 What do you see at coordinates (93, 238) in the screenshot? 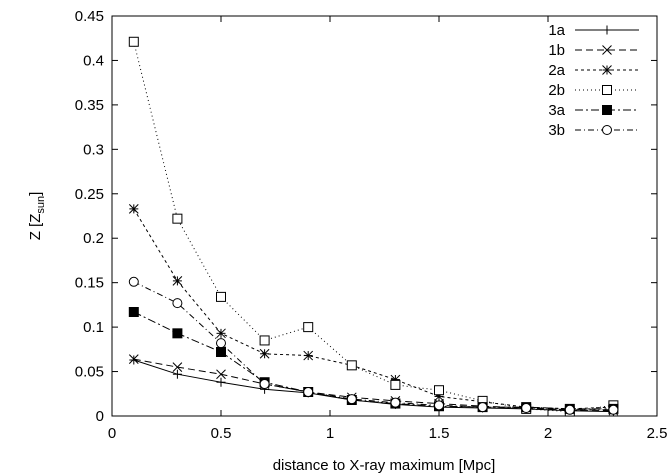
I see `y-tick-label: 0.2` at bounding box center [93, 238].